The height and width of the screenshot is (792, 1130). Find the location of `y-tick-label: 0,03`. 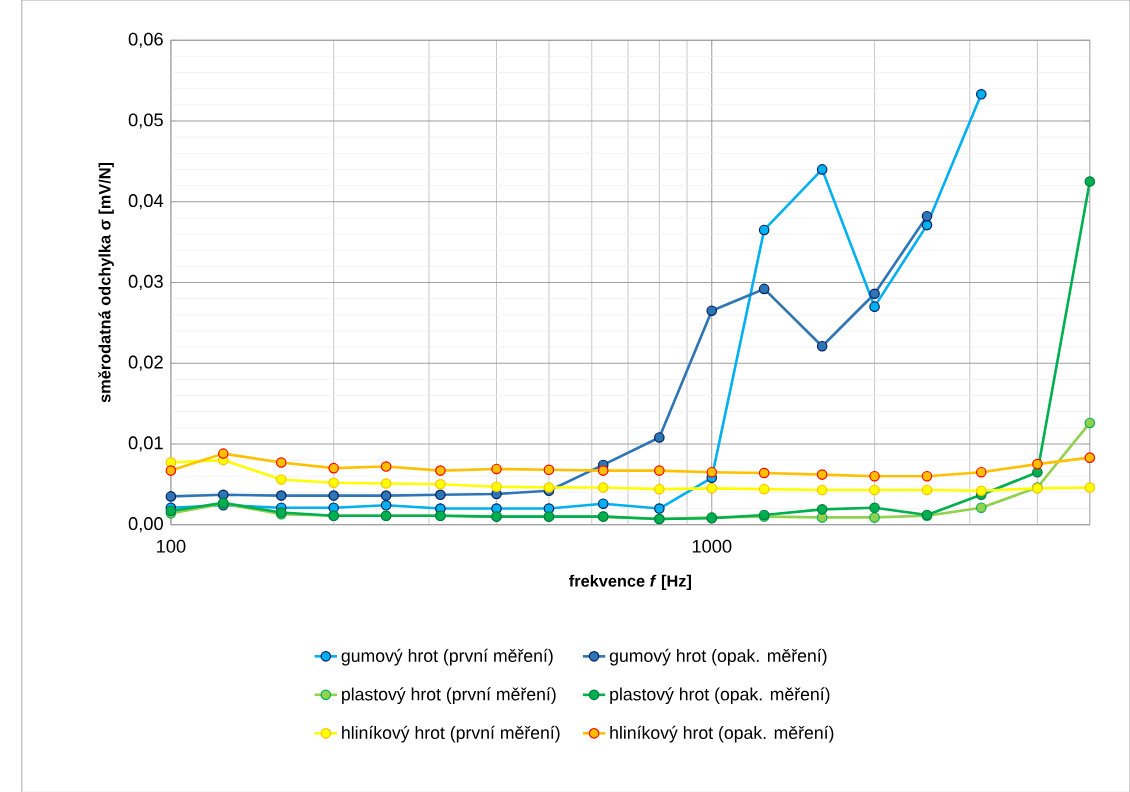

y-tick-label: 0,03 is located at coordinates (145, 282).